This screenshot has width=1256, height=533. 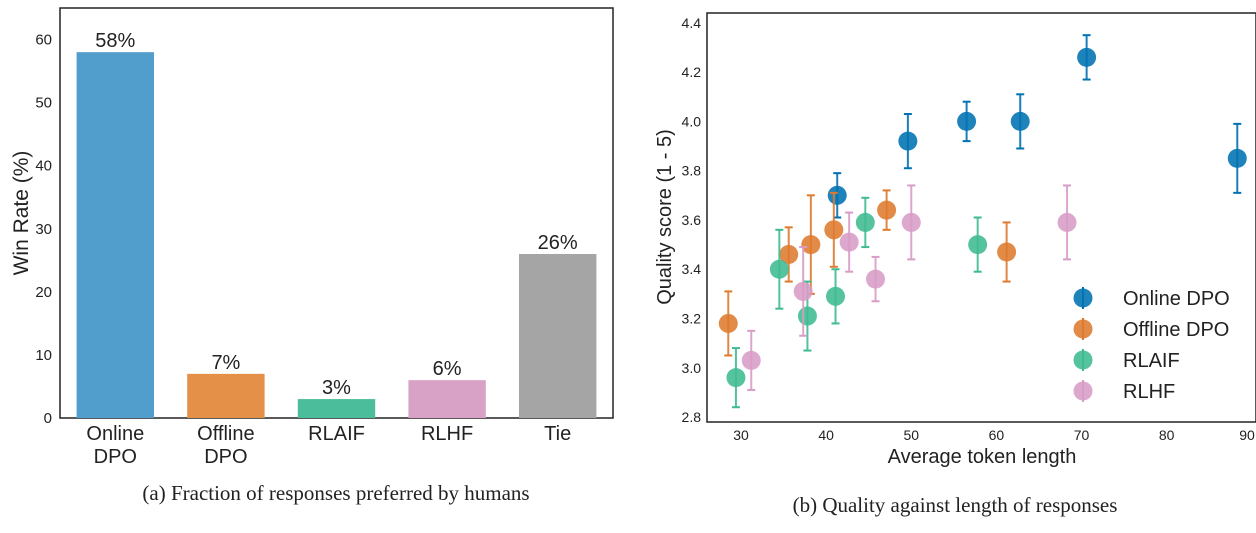 I want to click on scatter-x-tick-label: 30, so click(x=741, y=435).